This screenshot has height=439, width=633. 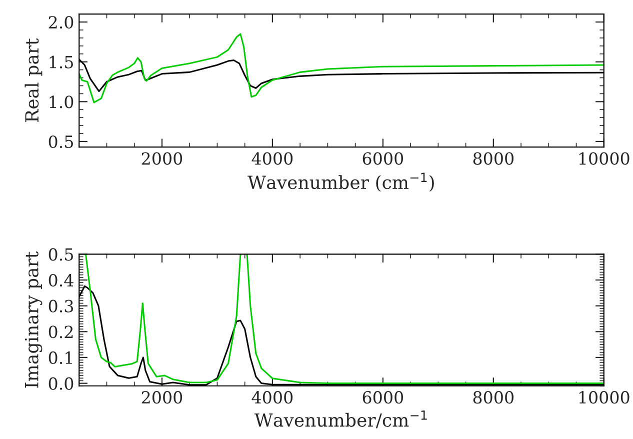 I want to click on y-tick-label: 0.3, so click(x=61, y=306).